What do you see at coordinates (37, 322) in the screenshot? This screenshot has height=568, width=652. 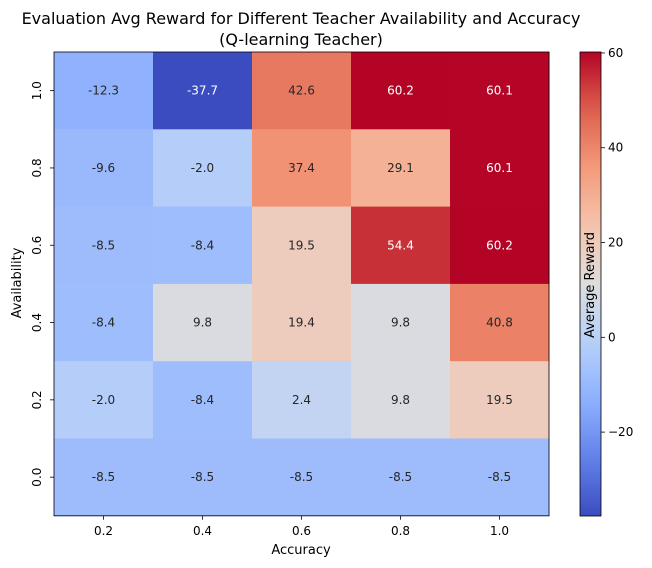 I see `y-tick-label: 0.4` at bounding box center [37, 322].